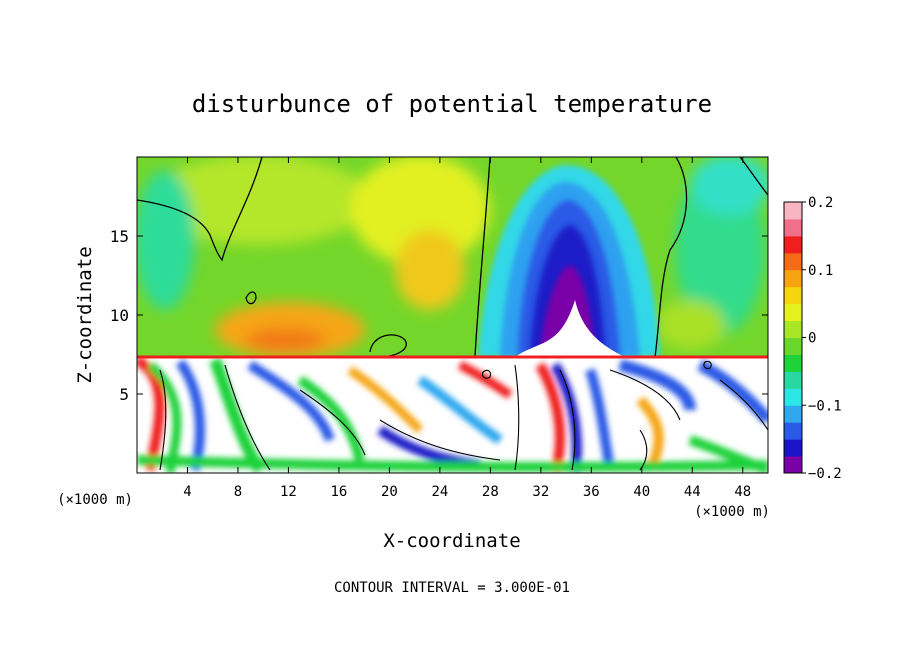 The image size is (904, 654). Describe the element at coordinates (95, 500) in the screenshot. I see `x-unit-label-left: (×1000 m)` at that location.